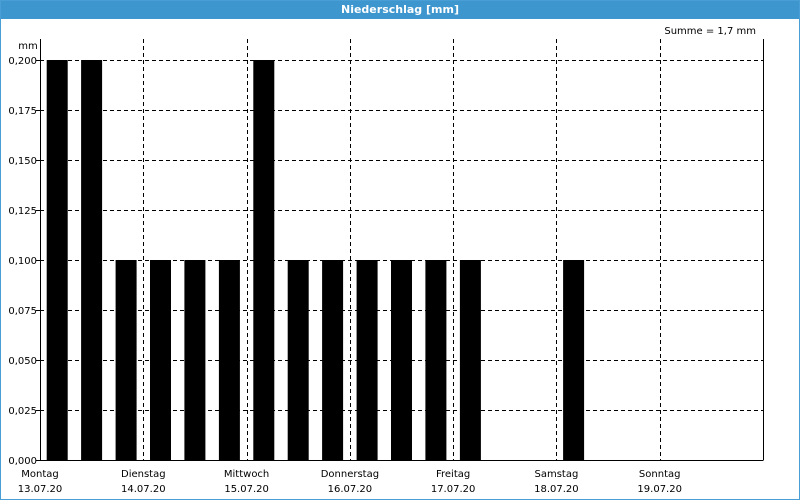 This screenshot has height=500, width=800. Describe the element at coordinates (22, 111) in the screenshot. I see `y-tick-label: 0,175` at that location.